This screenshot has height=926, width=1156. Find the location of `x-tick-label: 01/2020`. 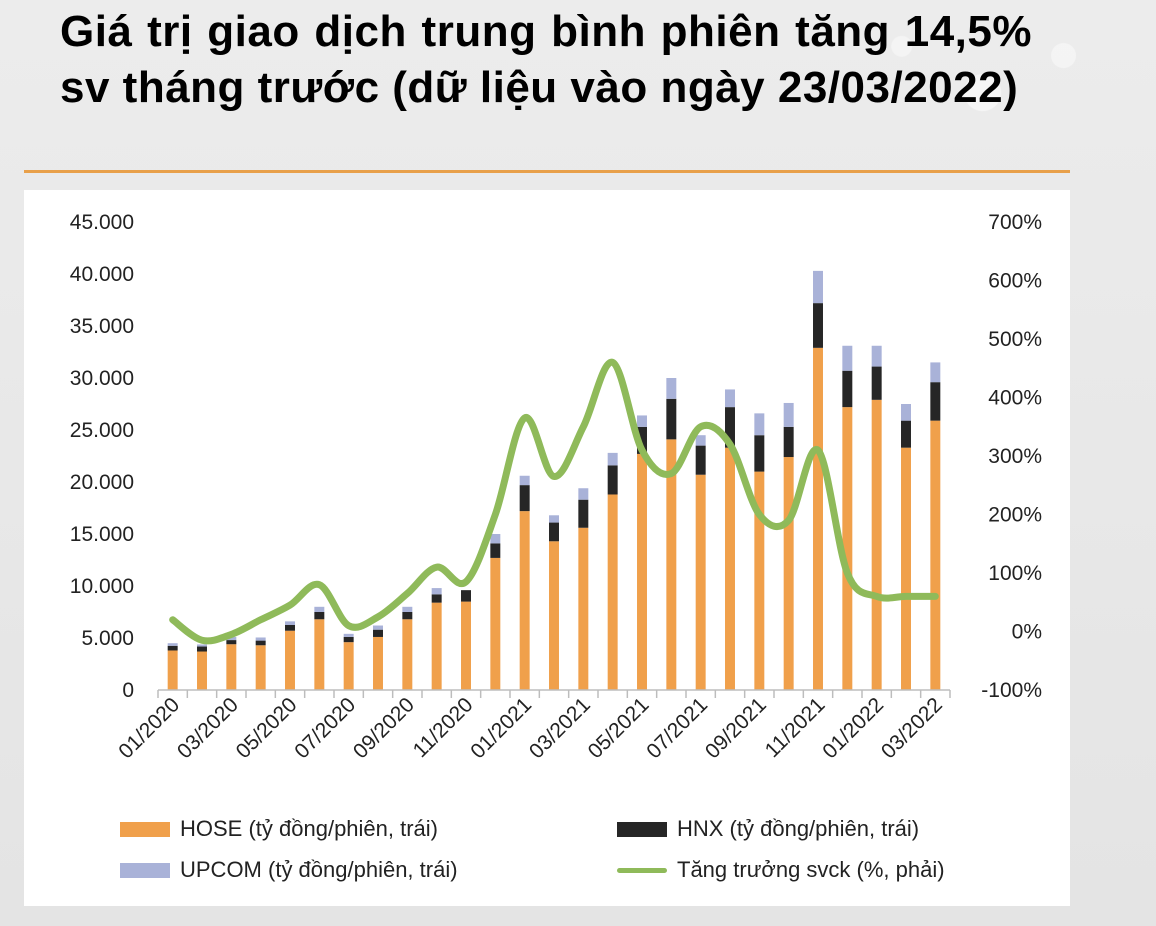

x-tick-label: 01/2020 is located at coordinates (149, 728).